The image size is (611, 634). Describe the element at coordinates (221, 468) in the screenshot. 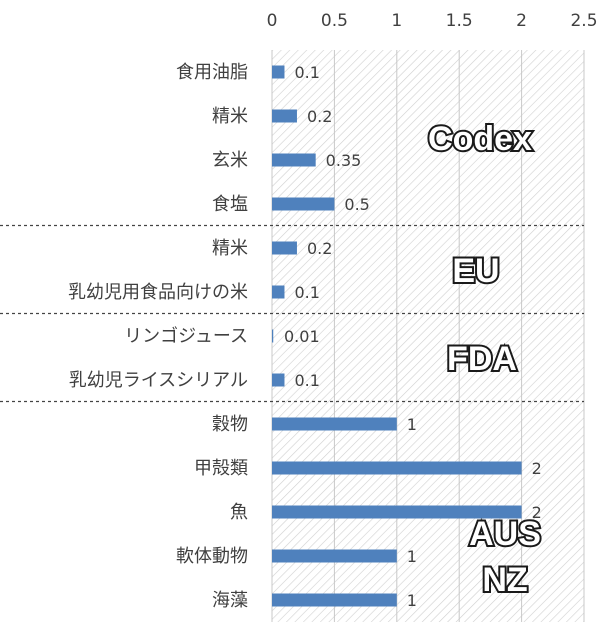

I see `category-label: 甲殻類` at that location.